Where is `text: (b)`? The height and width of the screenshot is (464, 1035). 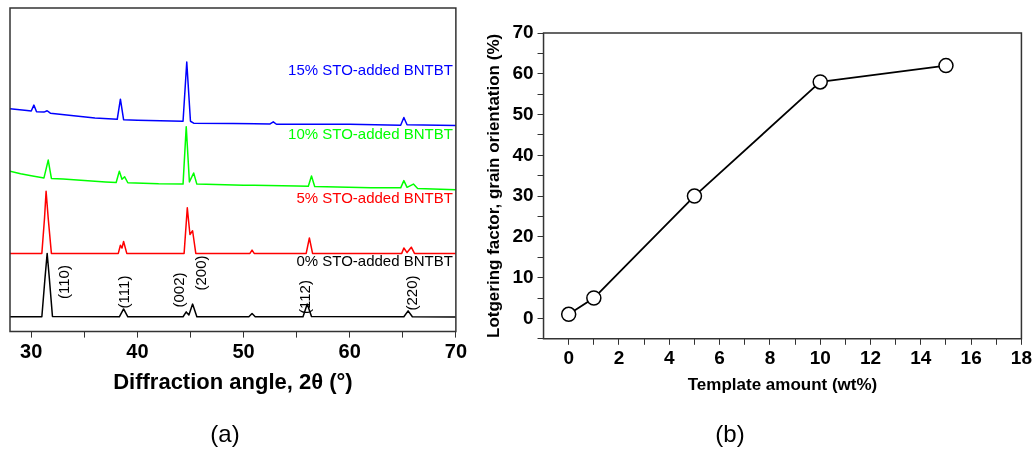
text: (b) is located at coordinates (730, 434).